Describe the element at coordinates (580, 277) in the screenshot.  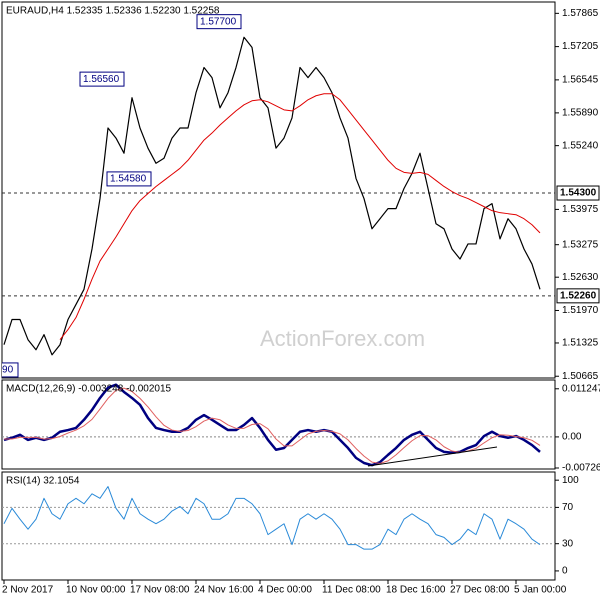
I see `y-tick-label: 1.52630` at that location.